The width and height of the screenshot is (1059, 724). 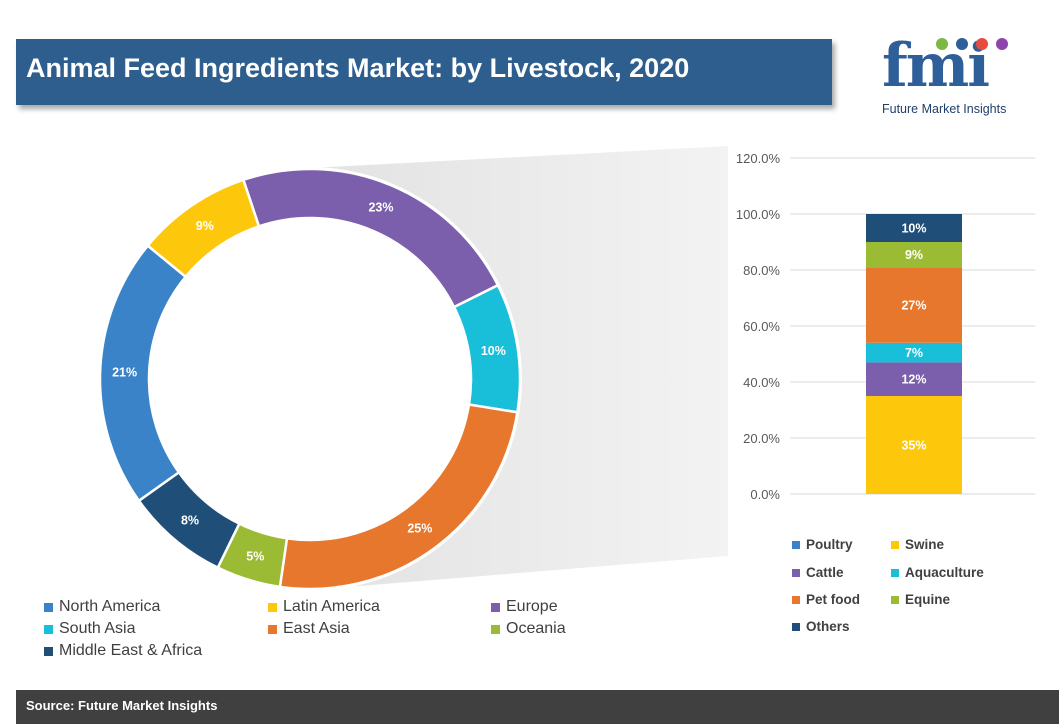 I want to click on legend-item: Cattle, so click(x=818, y=572).